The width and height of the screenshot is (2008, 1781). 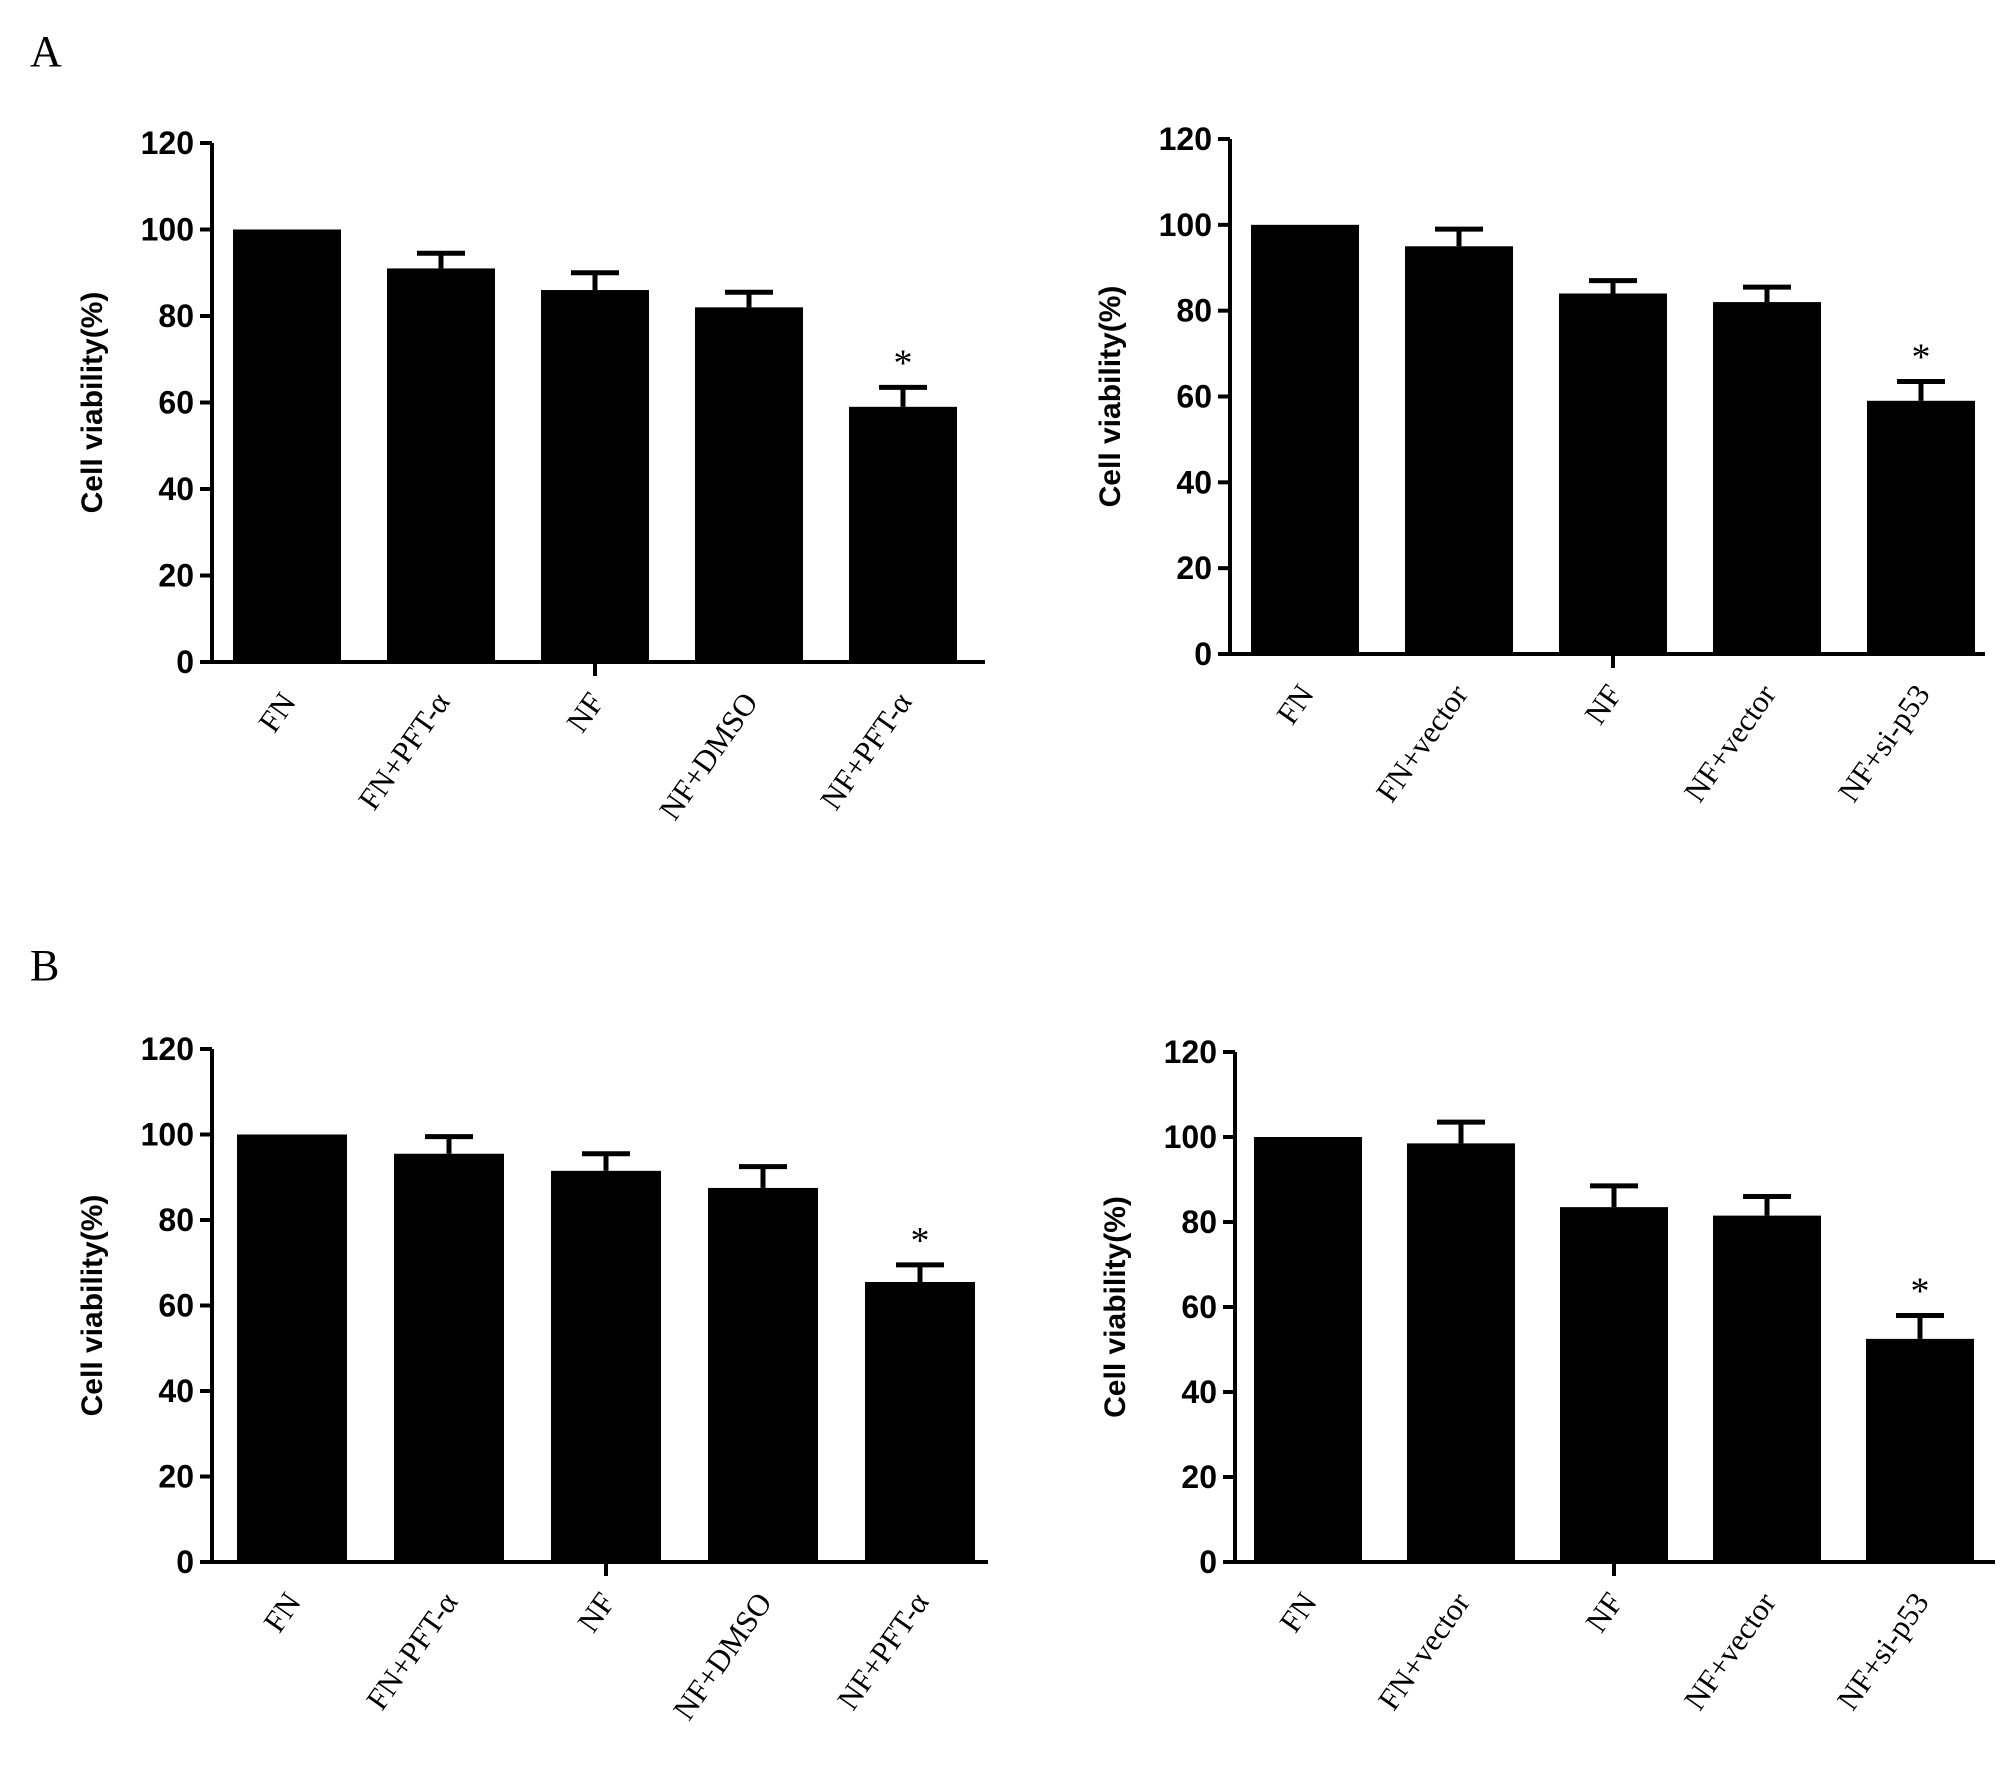 What do you see at coordinates (44, 965) in the screenshot?
I see `panel-label-b: B` at bounding box center [44, 965].